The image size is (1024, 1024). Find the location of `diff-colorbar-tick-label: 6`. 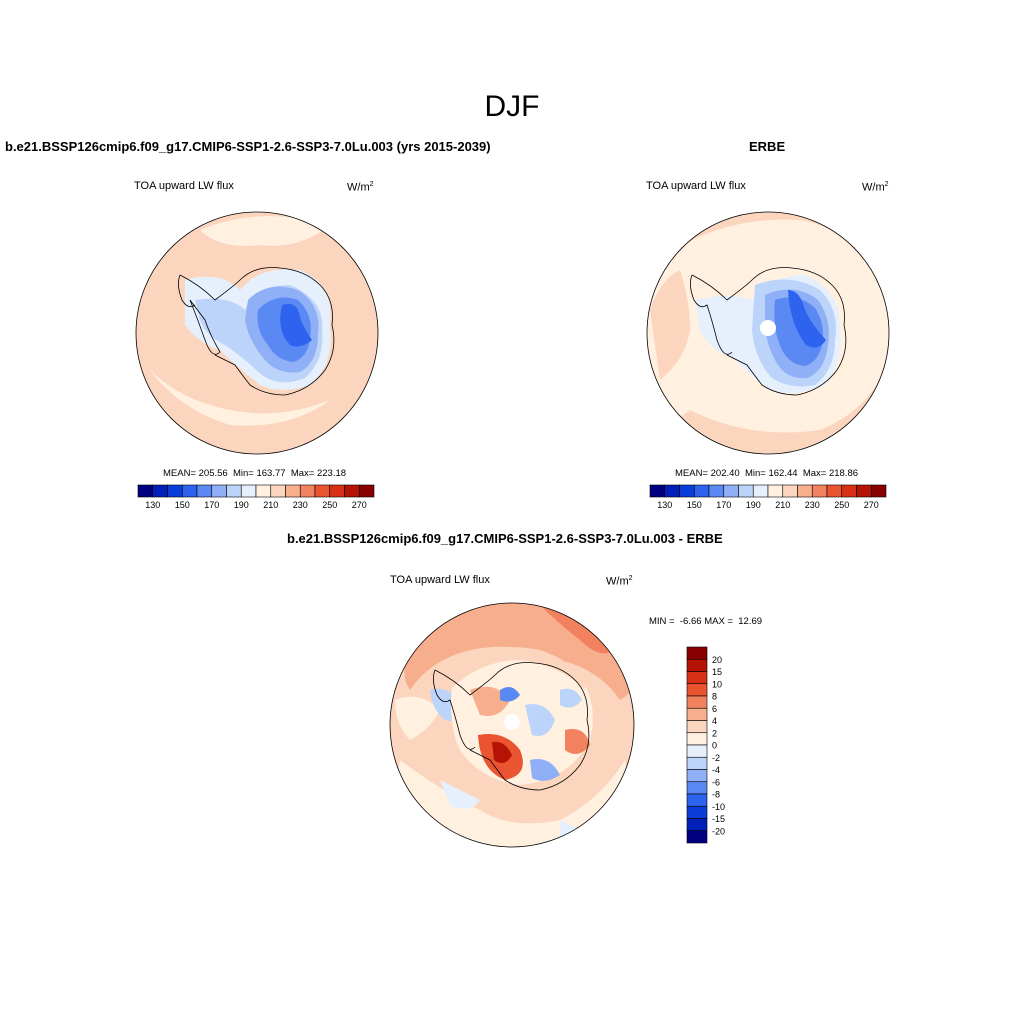

diff-colorbar-tick-label: 6 is located at coordinates (714, 709).